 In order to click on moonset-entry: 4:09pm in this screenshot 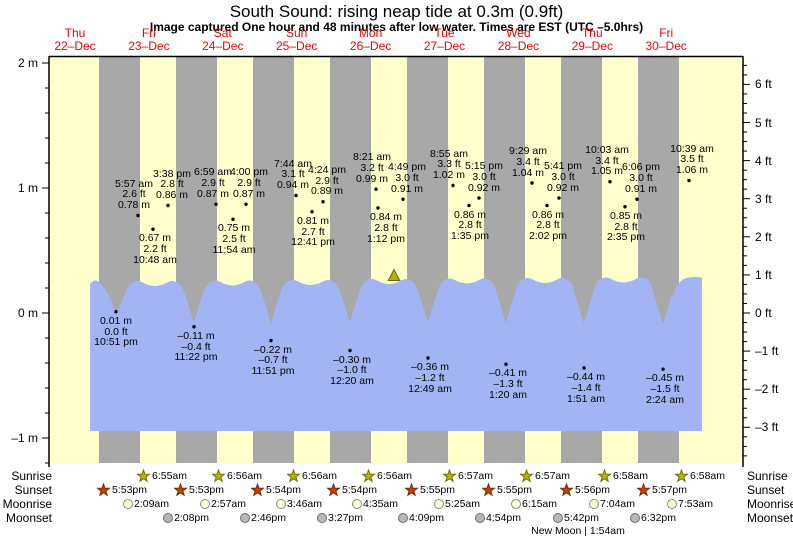, I will do `click(421, 518)`.